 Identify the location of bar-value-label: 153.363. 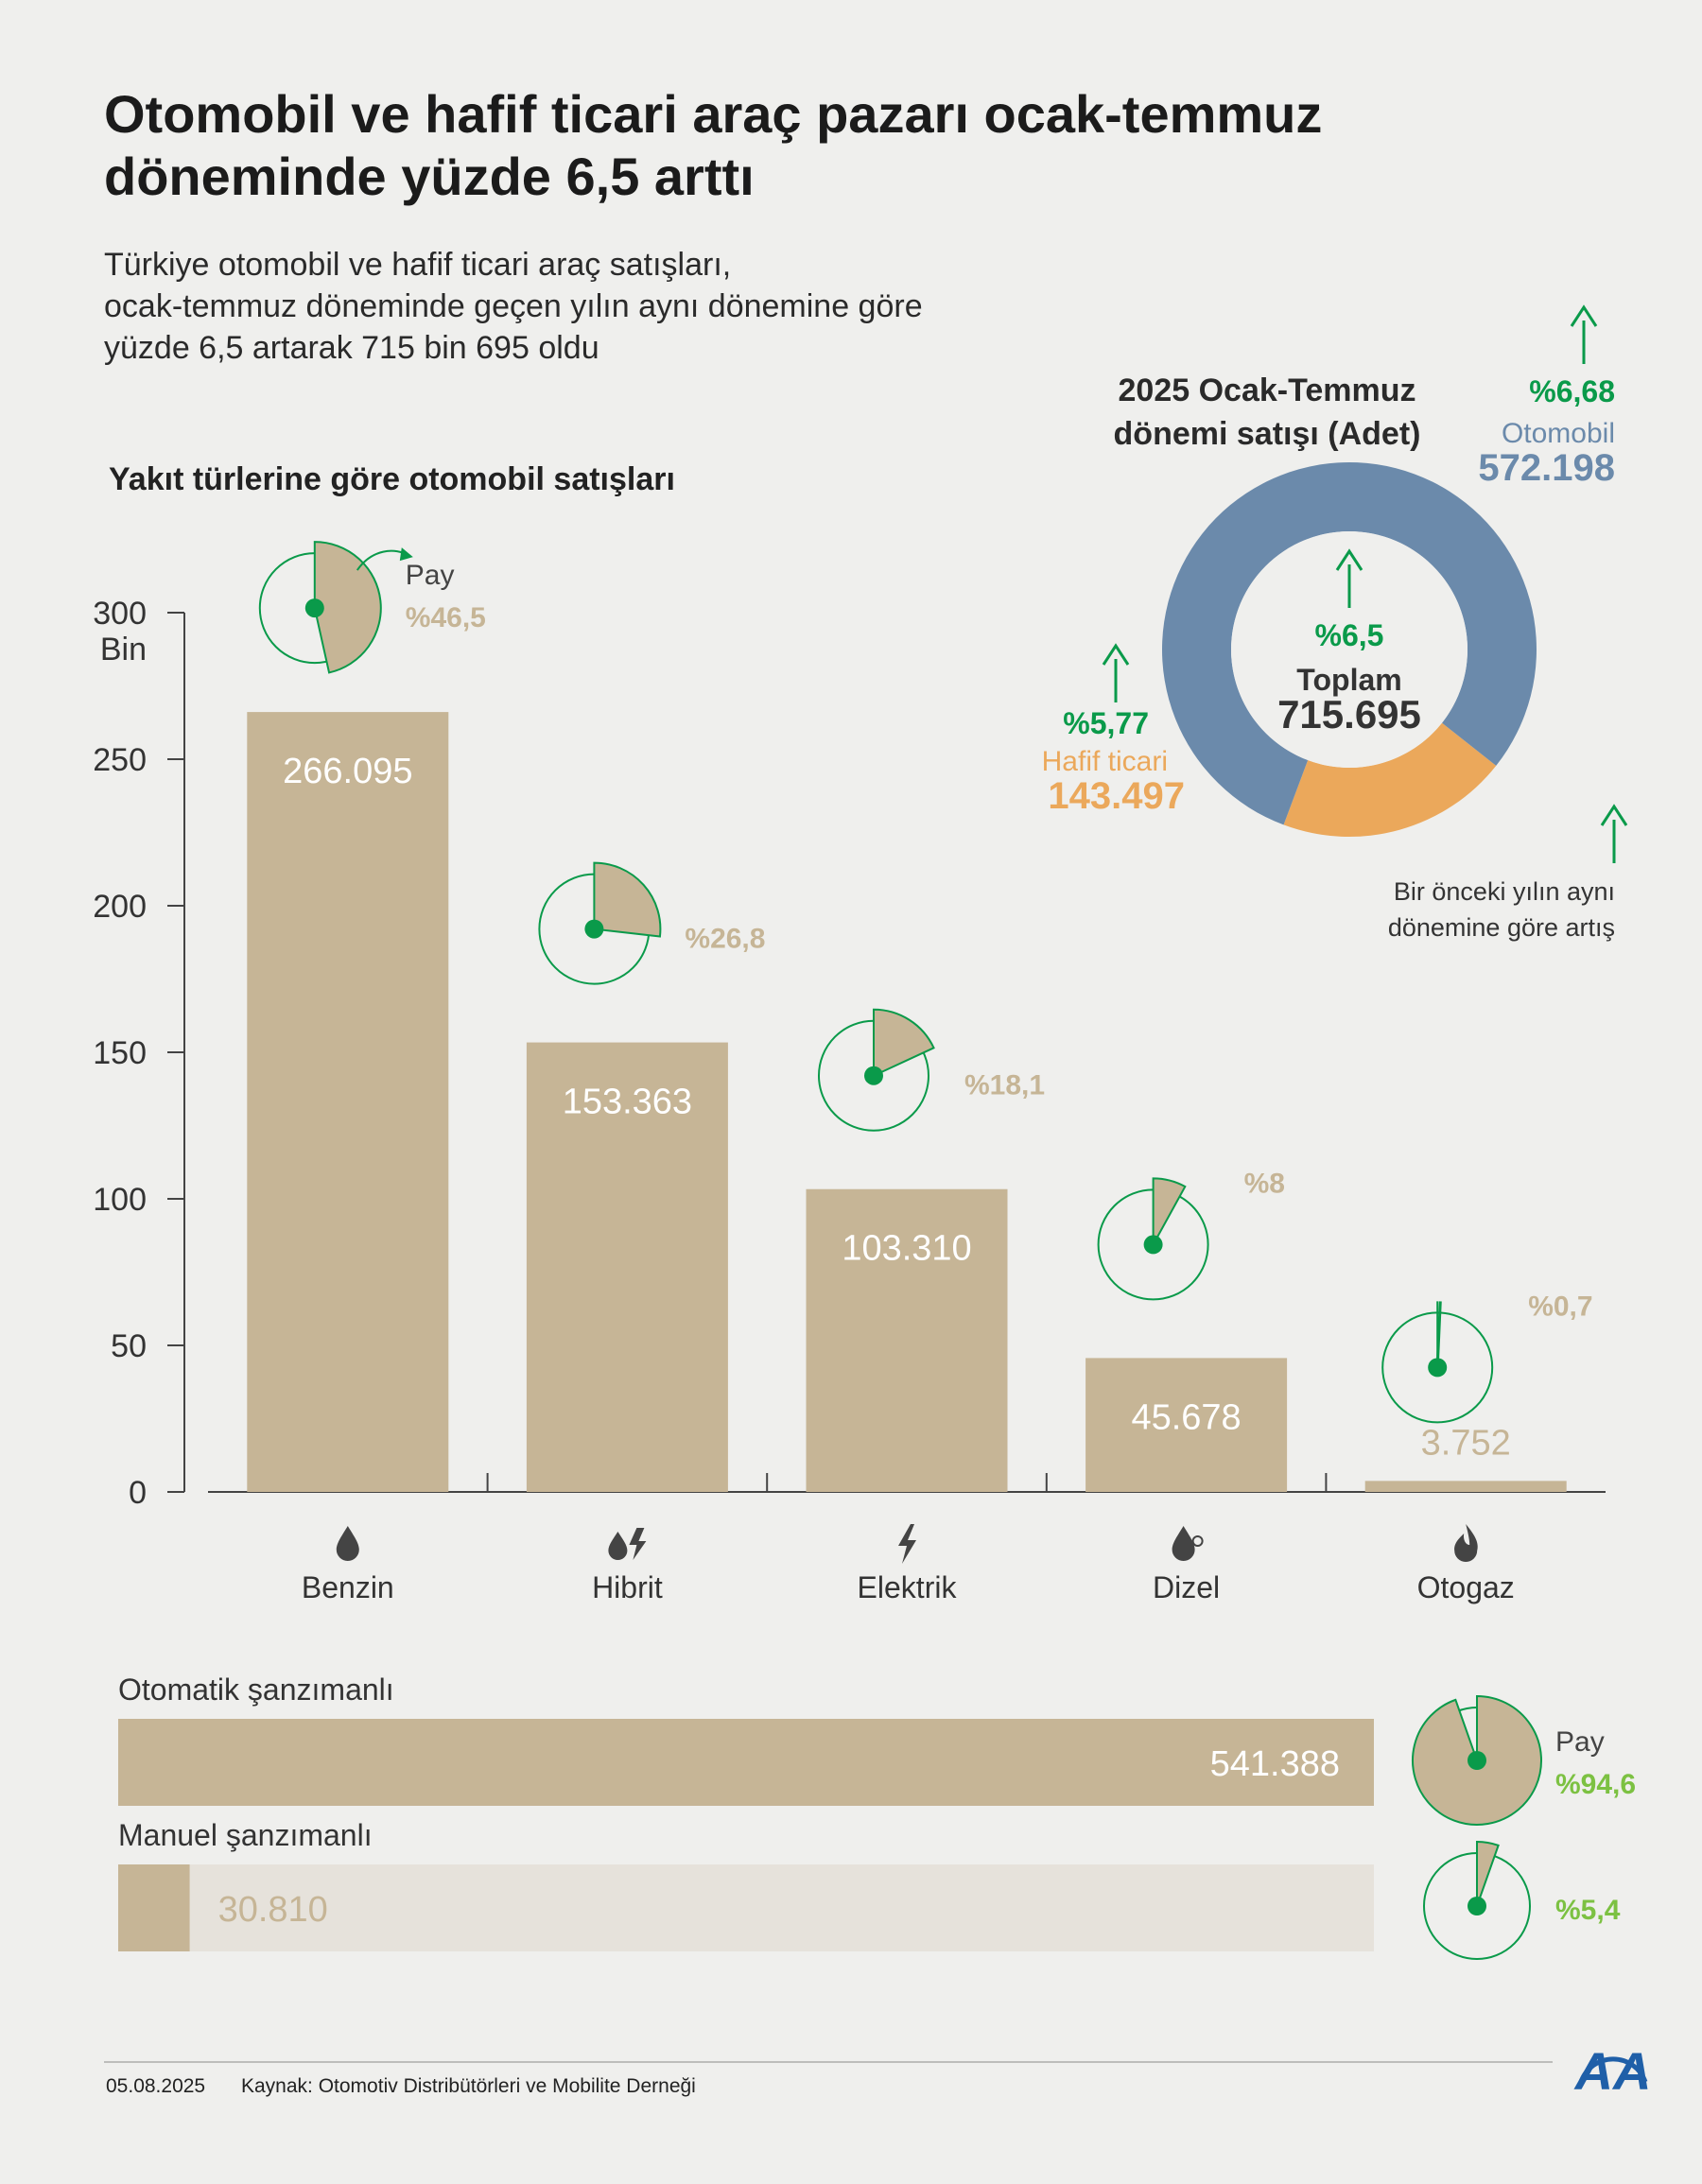
(628, 1102).